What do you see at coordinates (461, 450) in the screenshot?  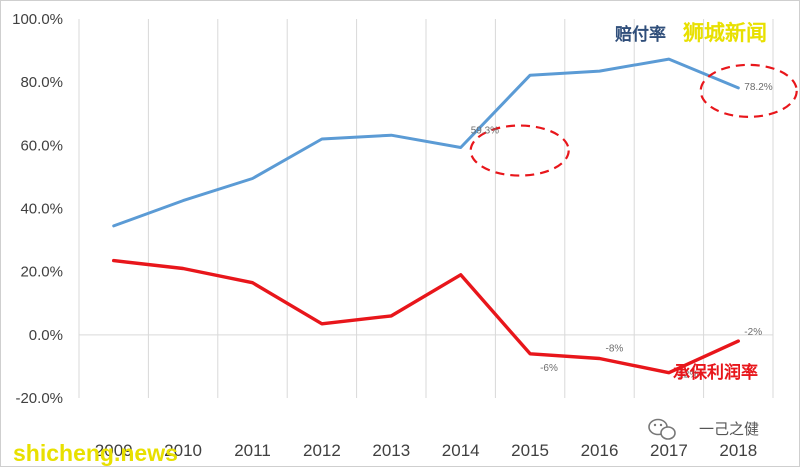 I see `x-tick-label: 2014` at bounding box center [461, 450].